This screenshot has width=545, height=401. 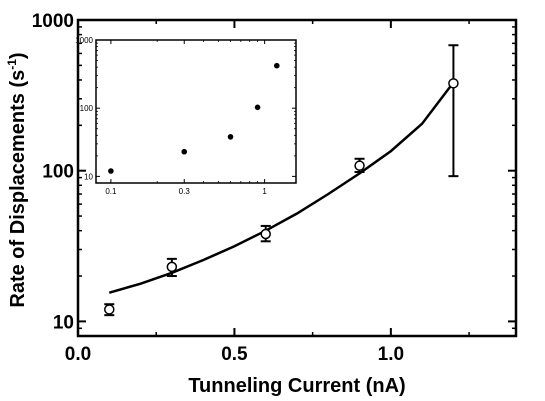 I want to click on inset-plot-frame, so click(x=196, y=111).